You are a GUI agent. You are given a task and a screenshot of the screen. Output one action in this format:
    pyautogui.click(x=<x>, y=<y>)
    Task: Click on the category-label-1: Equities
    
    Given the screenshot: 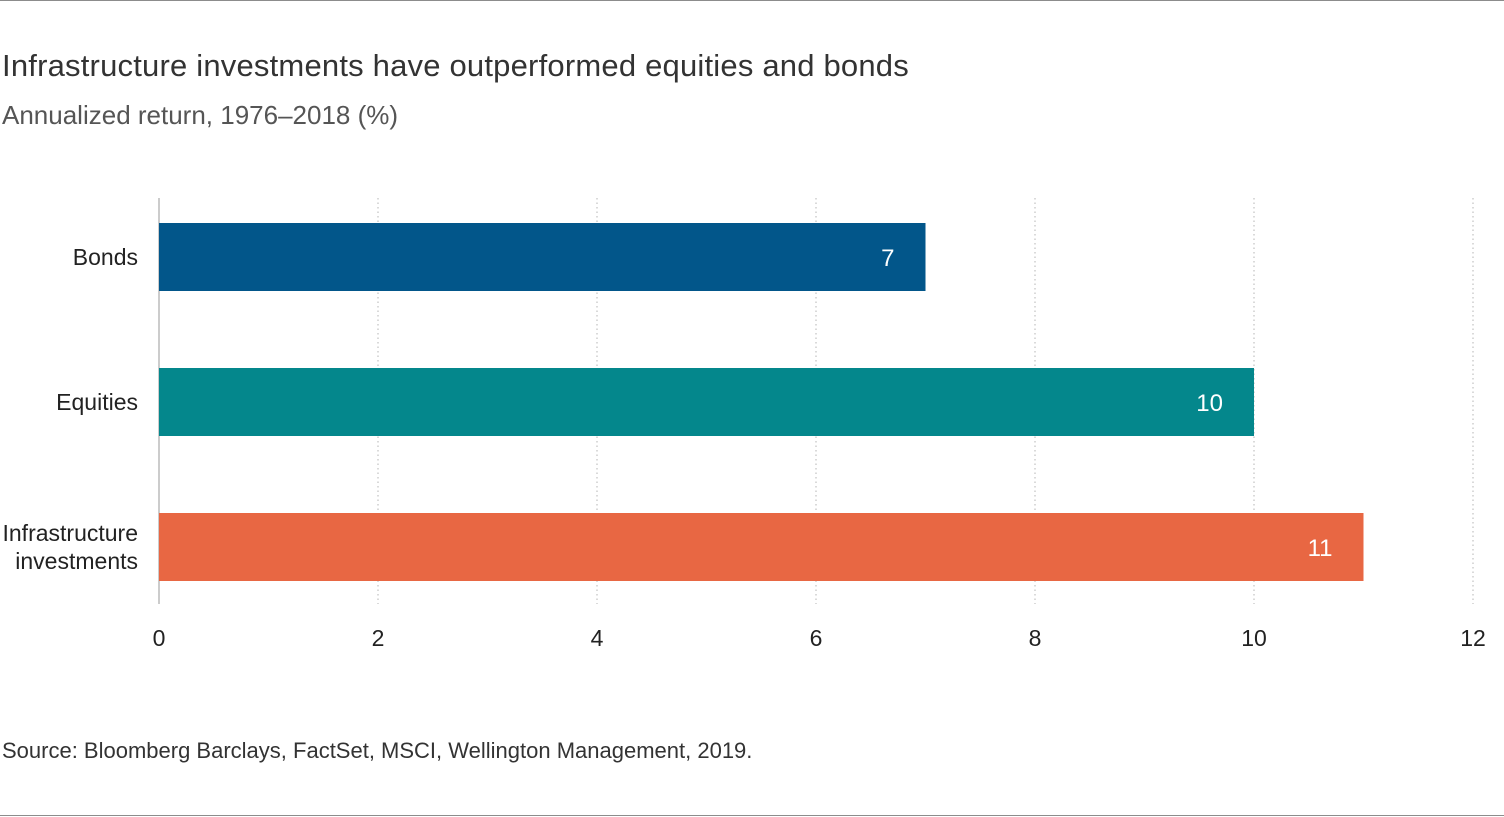 What is the action you would take?
    pyautogui.click(x=97, y=402)
    